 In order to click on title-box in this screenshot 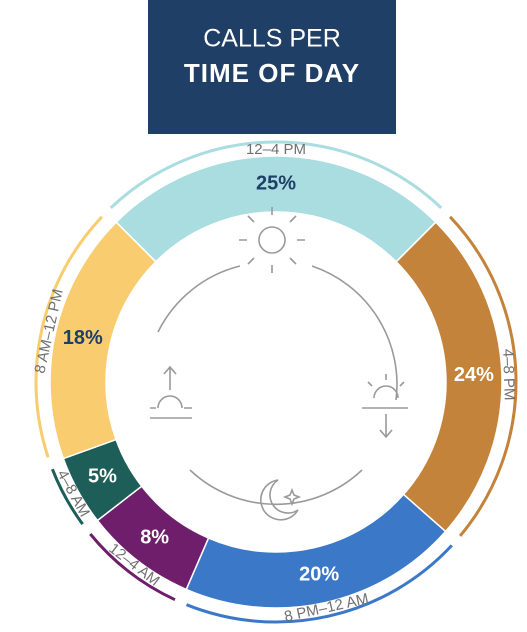, I will do `click(272, 67)`.